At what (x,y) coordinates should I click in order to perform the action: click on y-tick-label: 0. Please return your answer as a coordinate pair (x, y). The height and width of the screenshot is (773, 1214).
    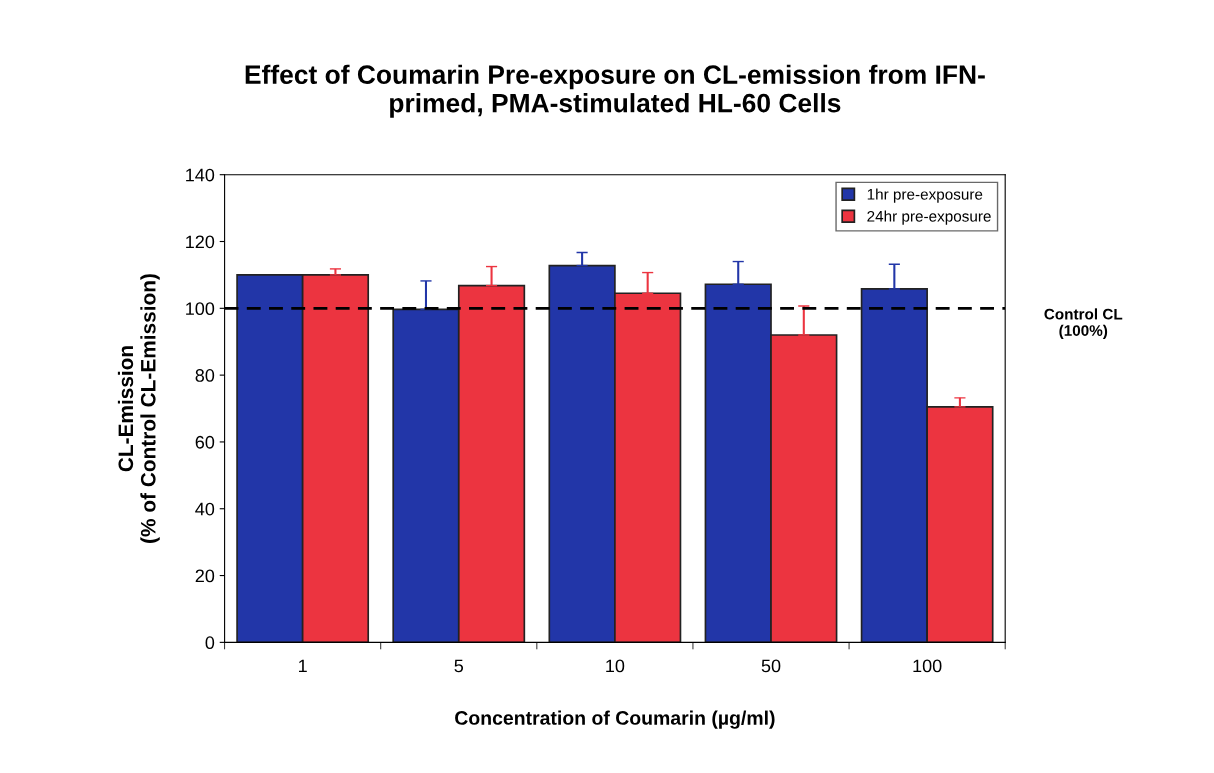
    Looking at the image, I should click on (210, 643).